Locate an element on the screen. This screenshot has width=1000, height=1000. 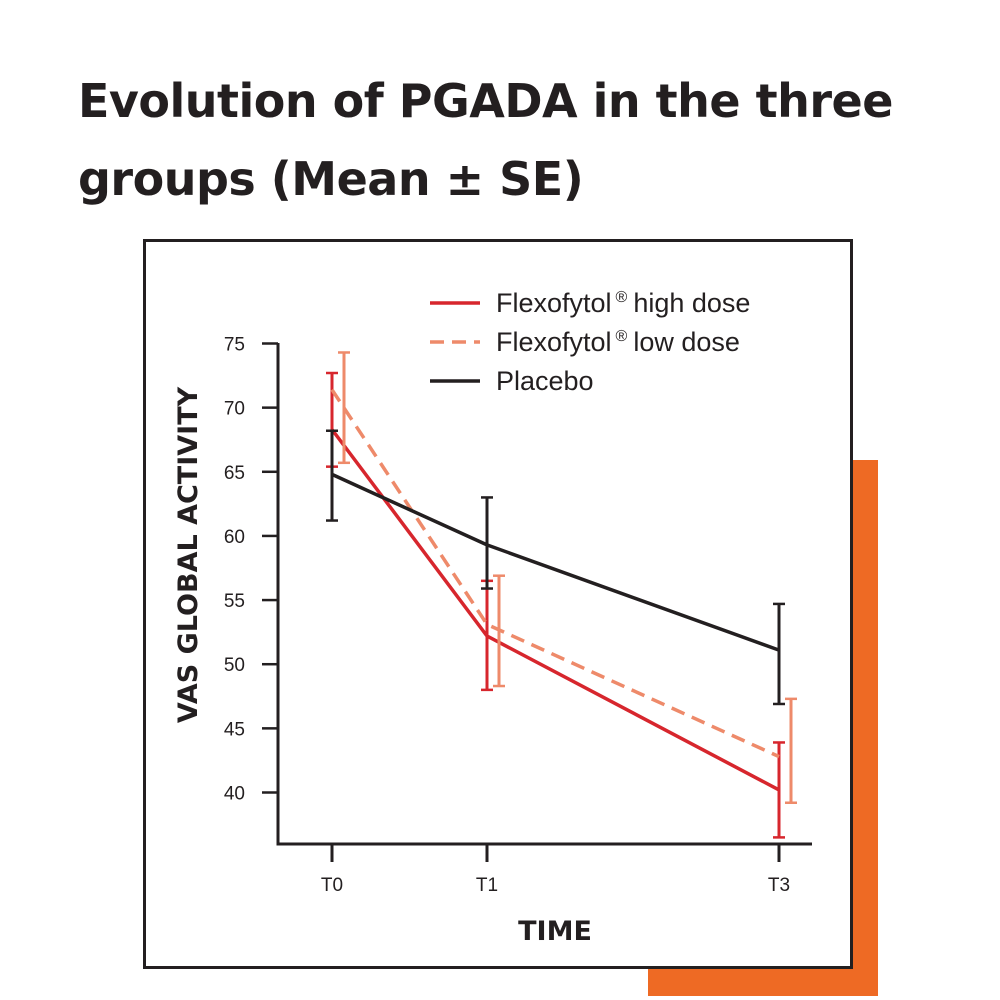
y-tick-label: 75 is located at coordinates (234, 345).